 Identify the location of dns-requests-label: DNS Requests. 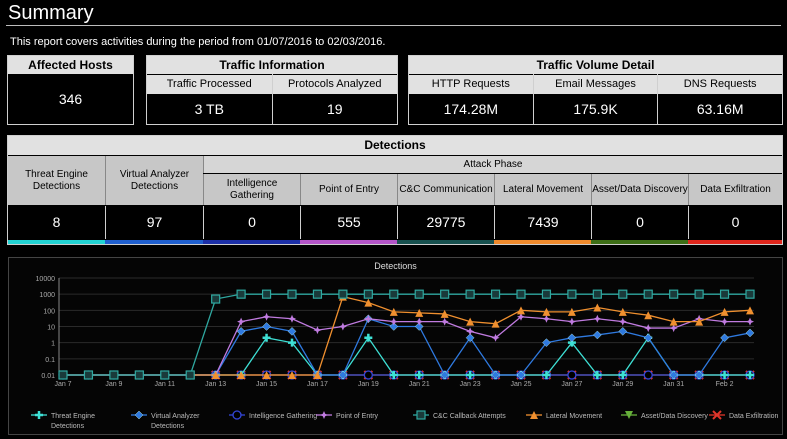
(720, 84).